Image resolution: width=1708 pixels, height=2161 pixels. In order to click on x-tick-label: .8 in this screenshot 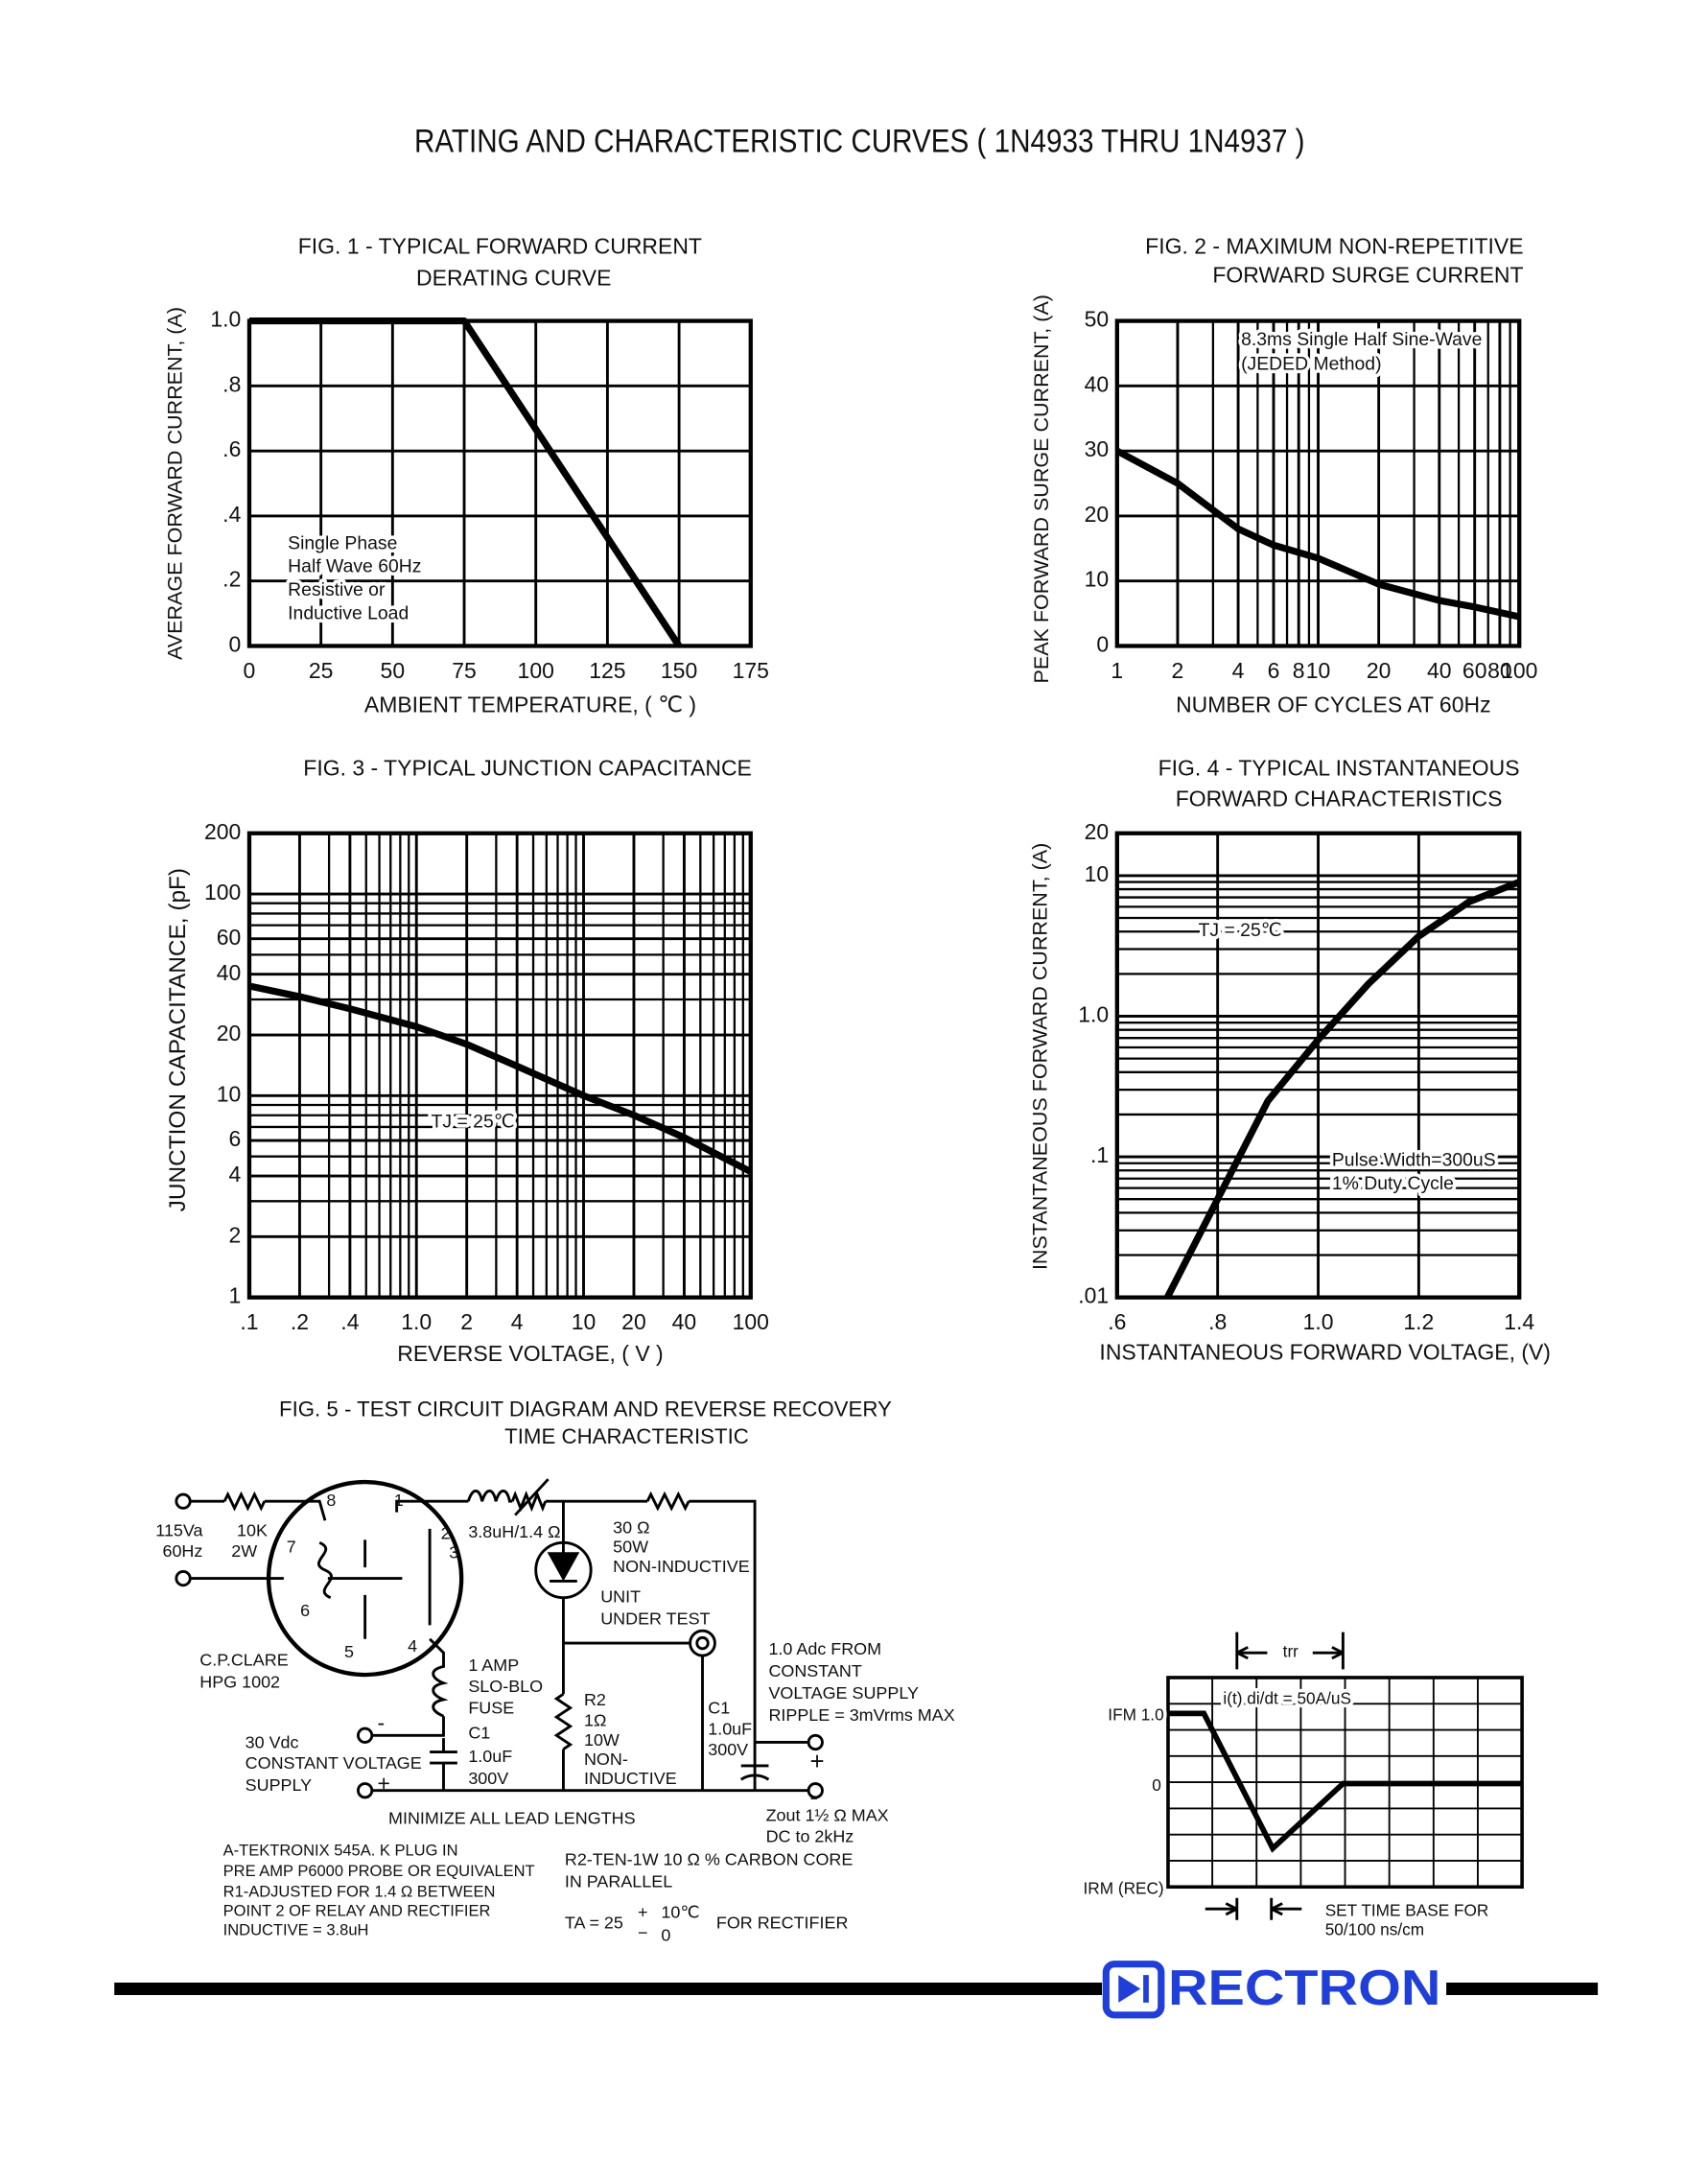, I will do `click(1217, 1321)`.